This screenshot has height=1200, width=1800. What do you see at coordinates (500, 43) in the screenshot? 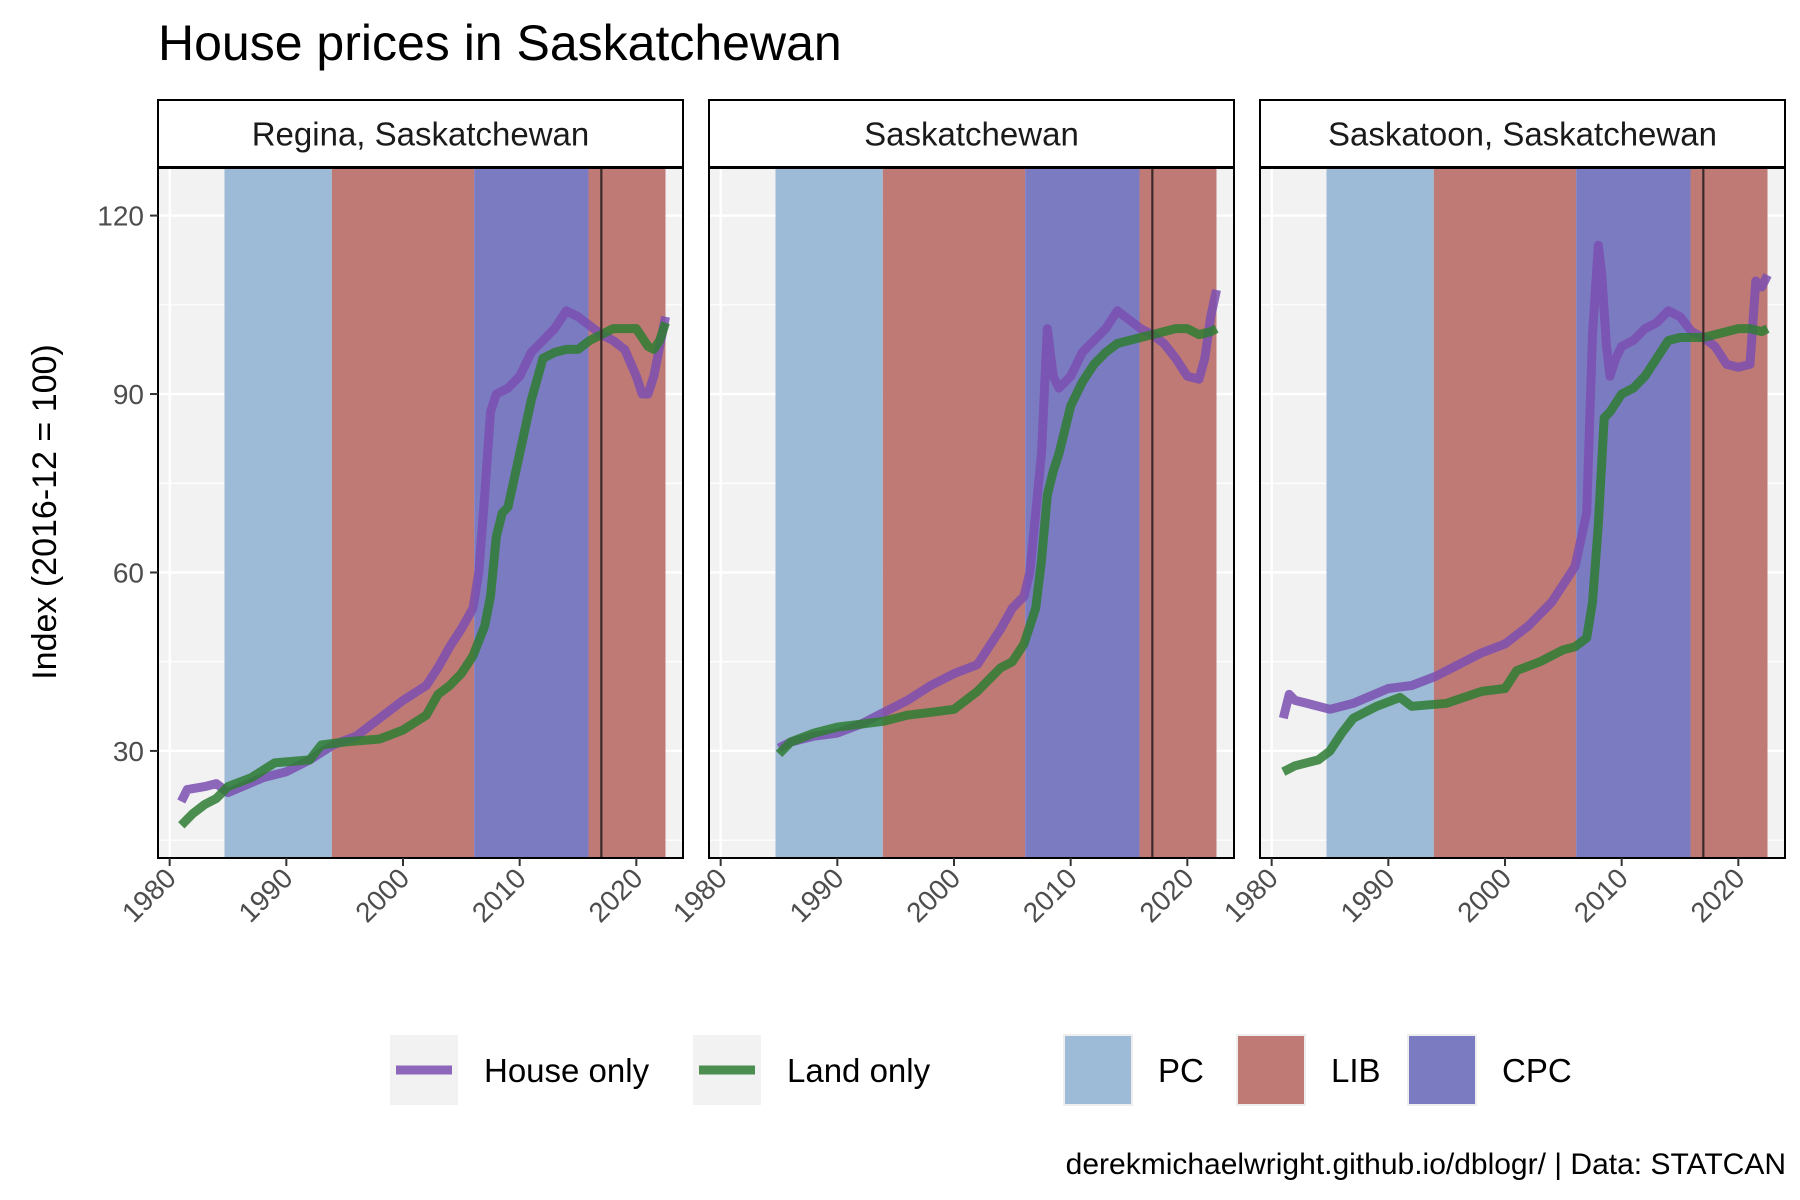
I see `chart-title: House prices in Saskatchewan` at bounding box center [500, 43].